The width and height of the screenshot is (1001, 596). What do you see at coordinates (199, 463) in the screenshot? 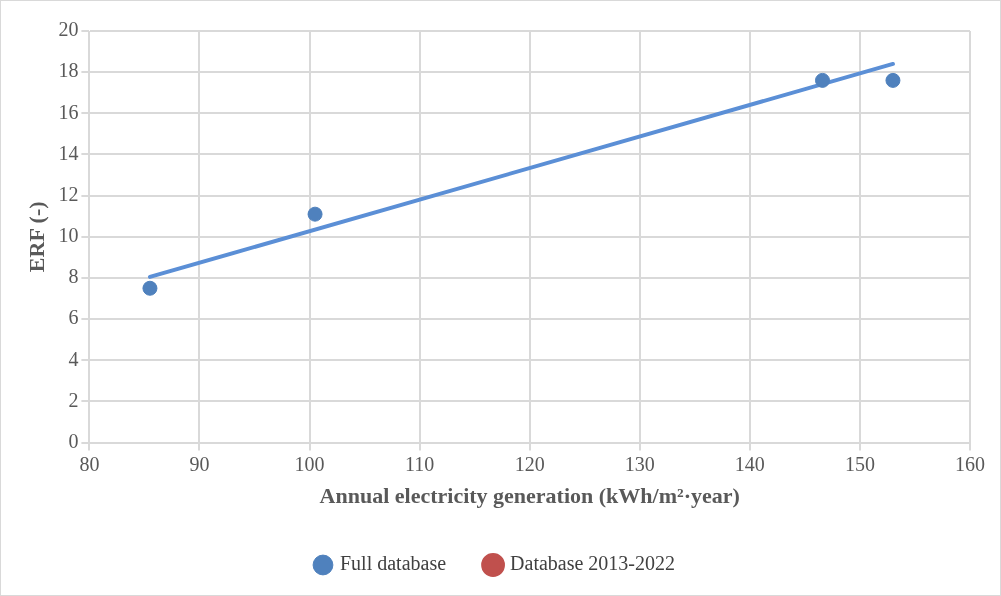
I see `x-tick-label: 90` at bounding box center [199, 463].